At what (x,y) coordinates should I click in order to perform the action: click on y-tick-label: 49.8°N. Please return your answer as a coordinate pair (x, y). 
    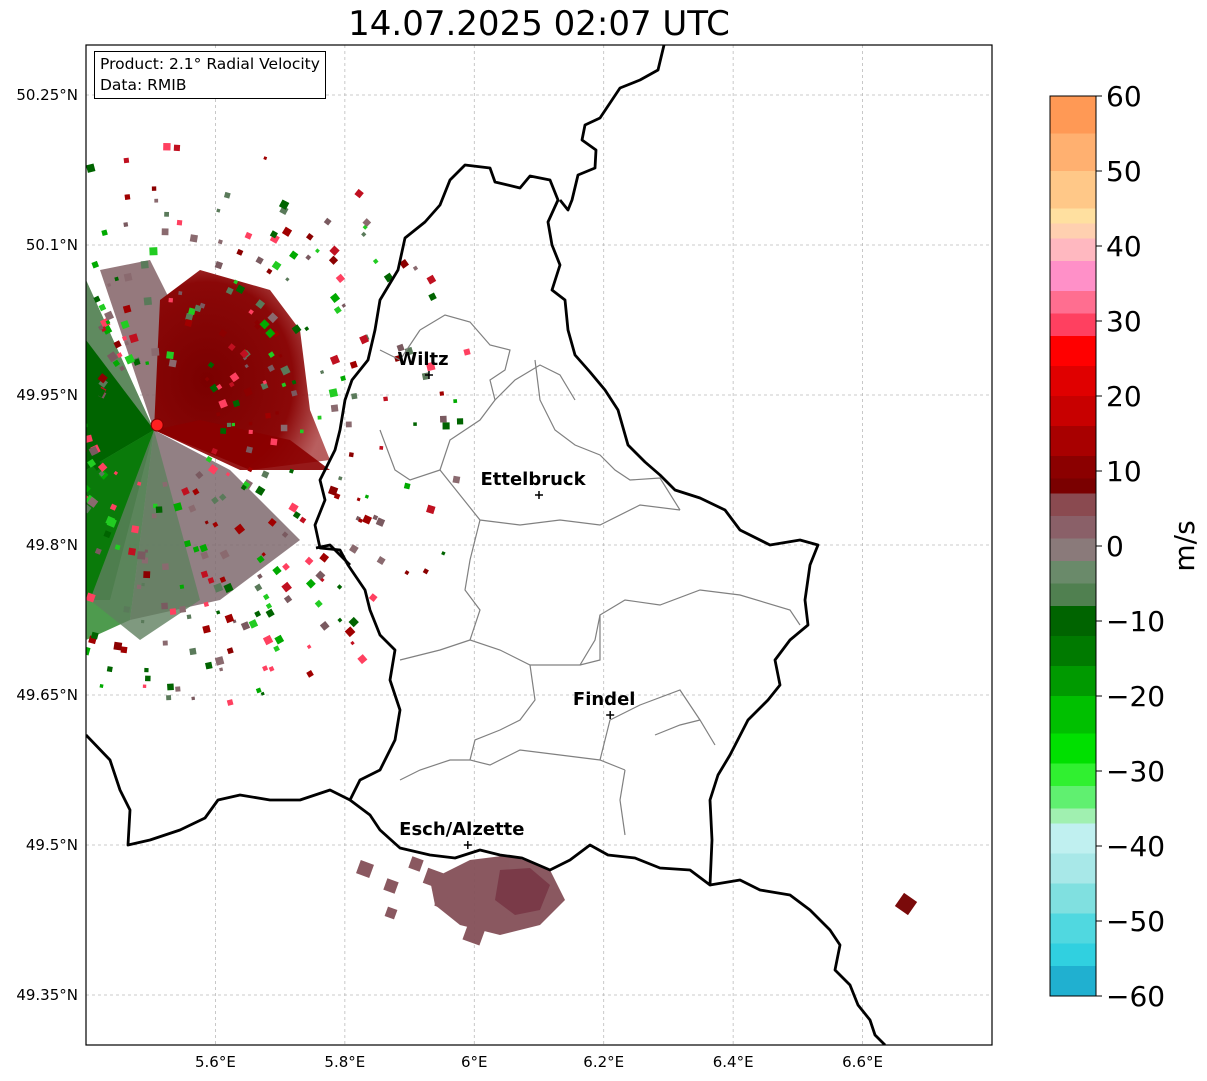
    Looking at the image, I should click on (52, 545).